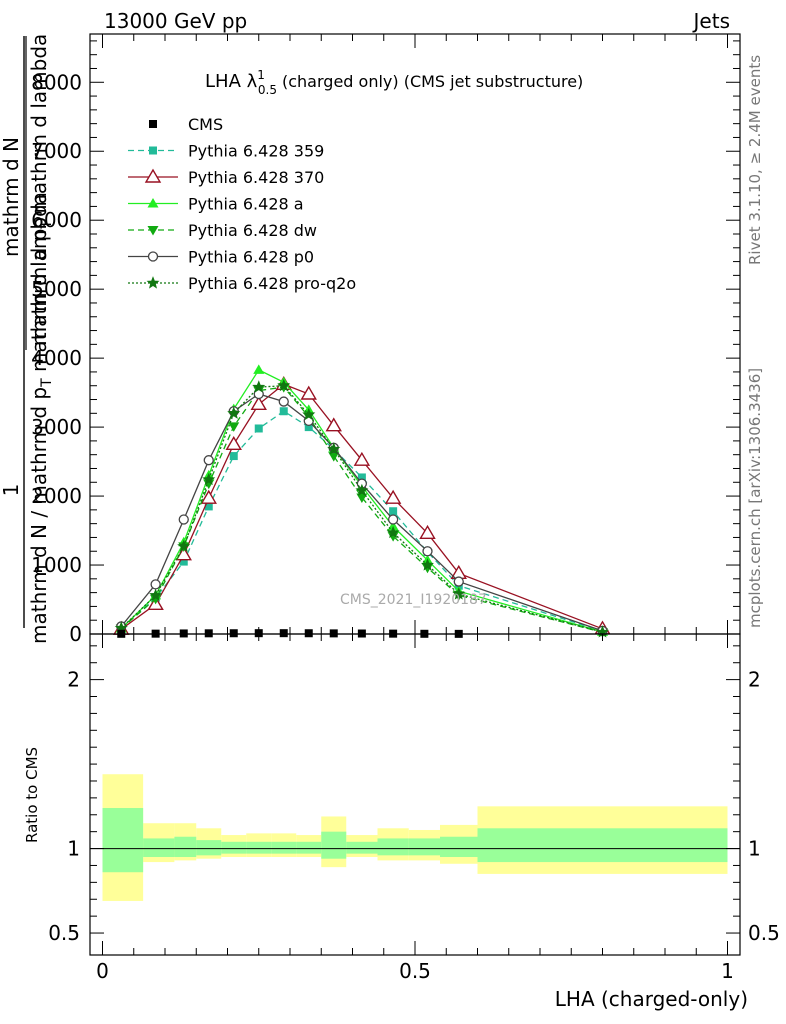  I want to click on ylabel-dpt: mathrm d pT mathrm d lambda, so click(41, 190).